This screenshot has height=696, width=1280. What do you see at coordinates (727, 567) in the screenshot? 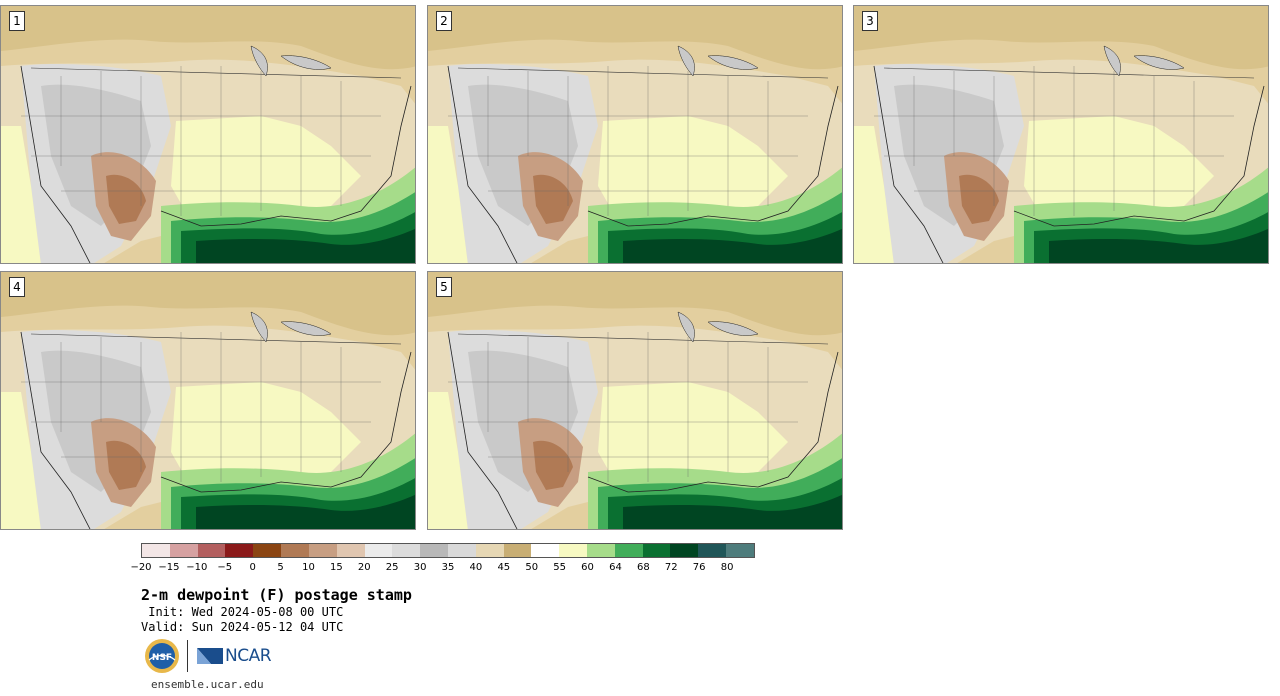
I see `colorbar-tick-label: 80` at bounding box center [727, 567].